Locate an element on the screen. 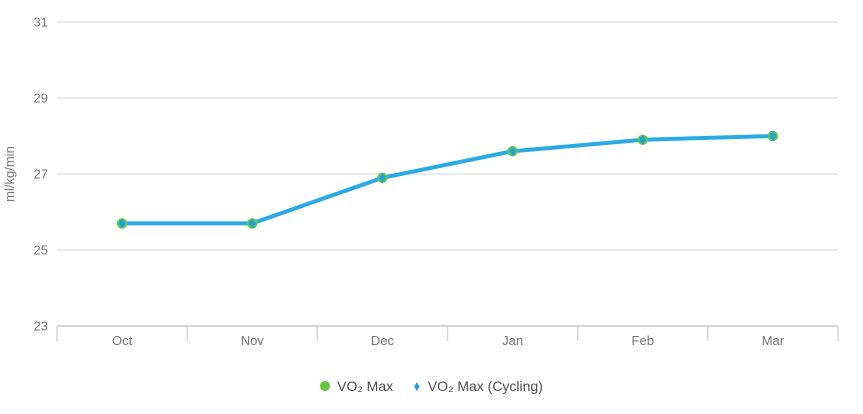 This screenshot has height=414, width=863. diamond-marker-icon: ♦ is located at coordinates (417, 386).